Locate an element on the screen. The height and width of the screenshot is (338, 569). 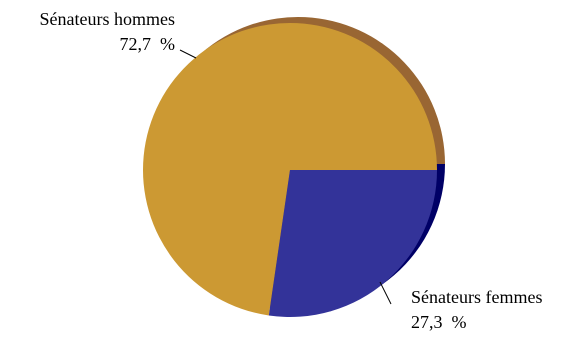
slice-label-hommes: Sénateurs hommes is located at coordinates (107, 19).